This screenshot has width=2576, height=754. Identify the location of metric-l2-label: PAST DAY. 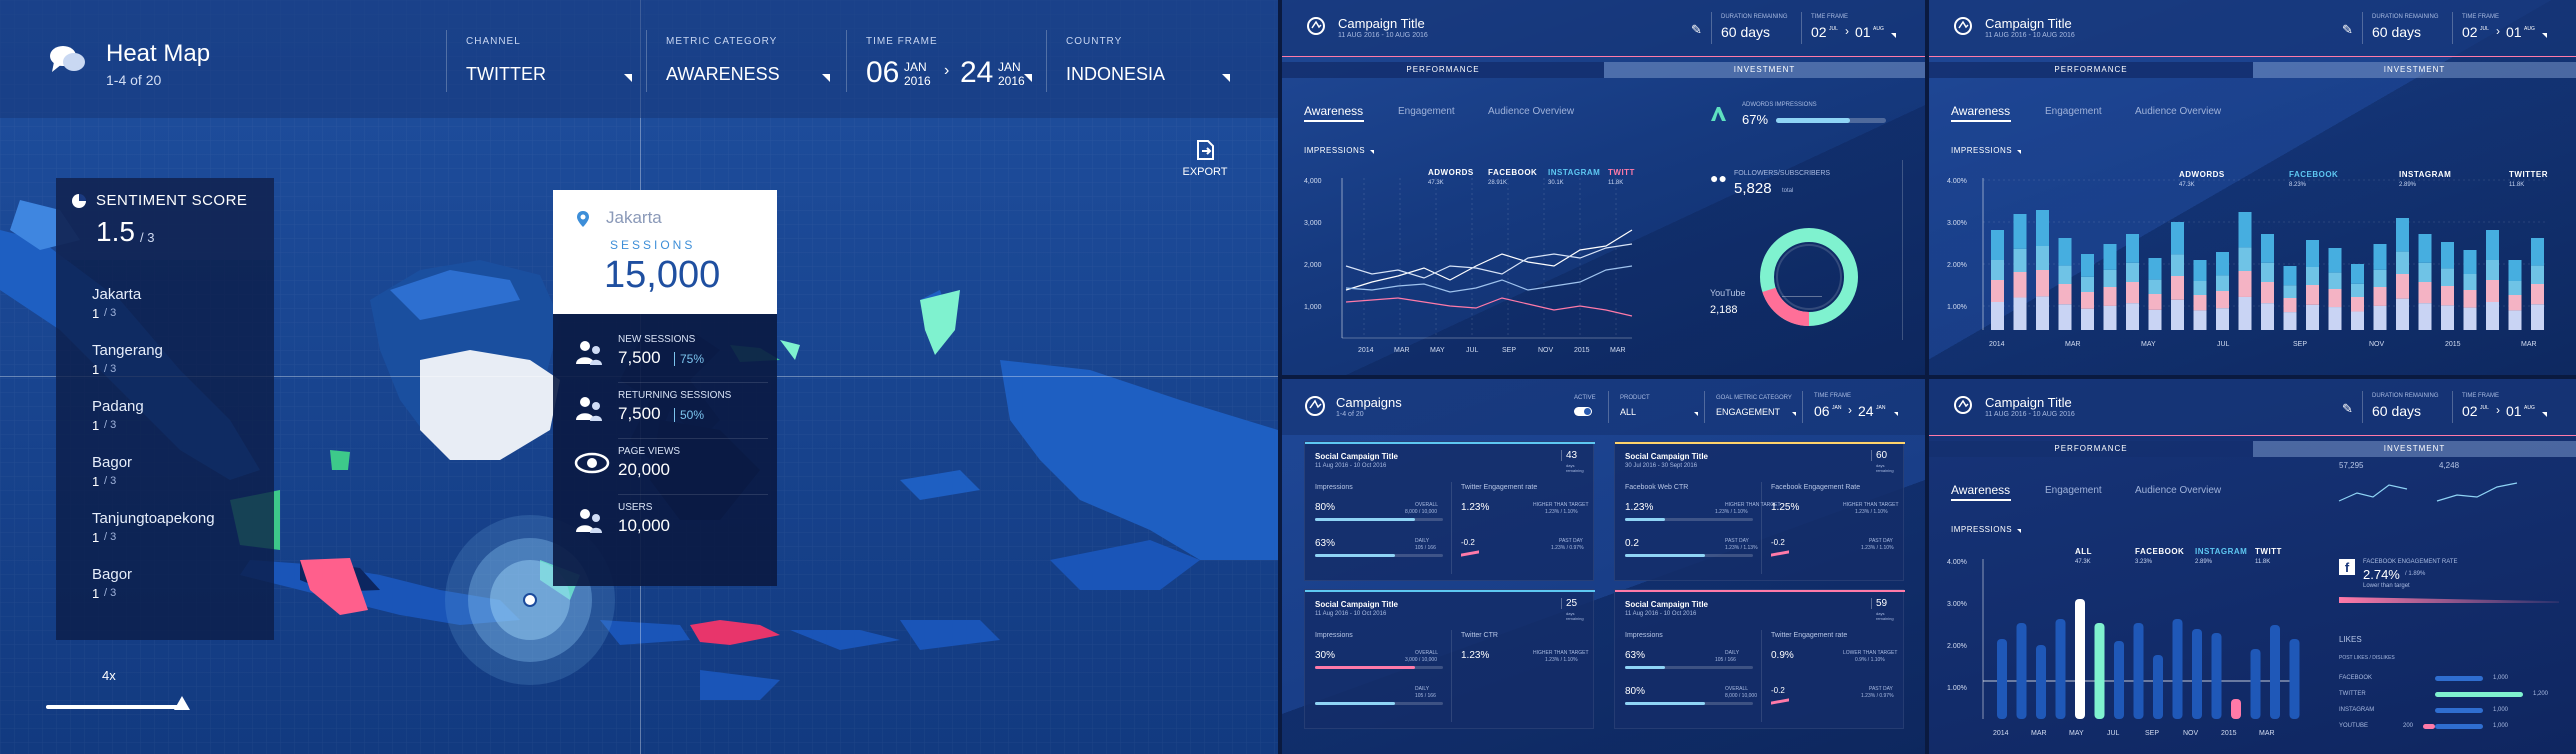
(1737, 541).